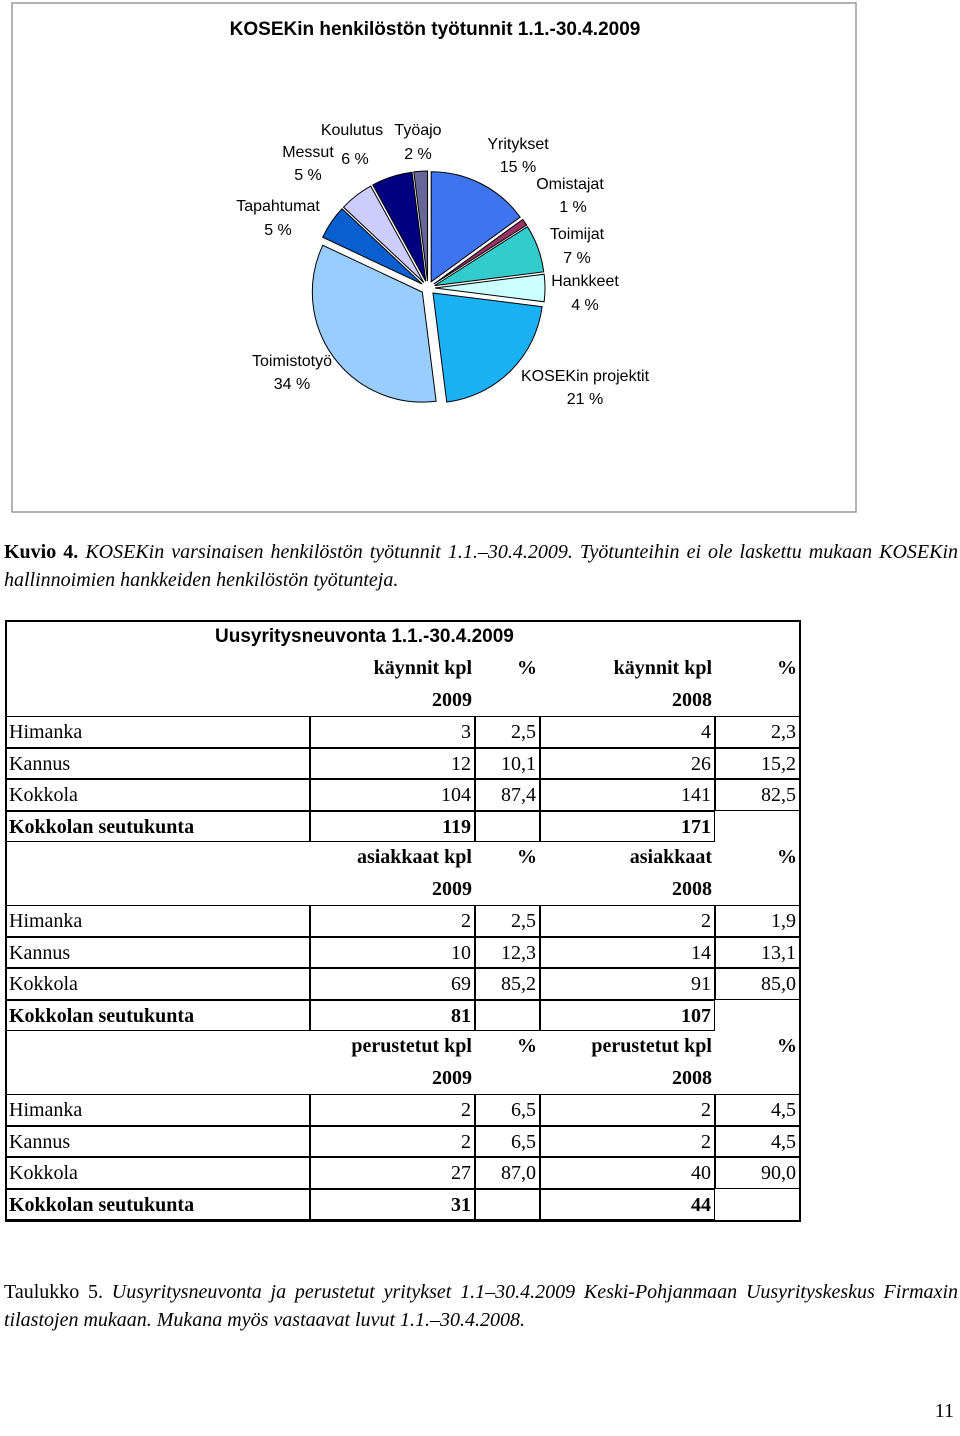  Describe the element at coordinates (757, 921) in the screenshot. I see `table-value: 1,9` at that location.